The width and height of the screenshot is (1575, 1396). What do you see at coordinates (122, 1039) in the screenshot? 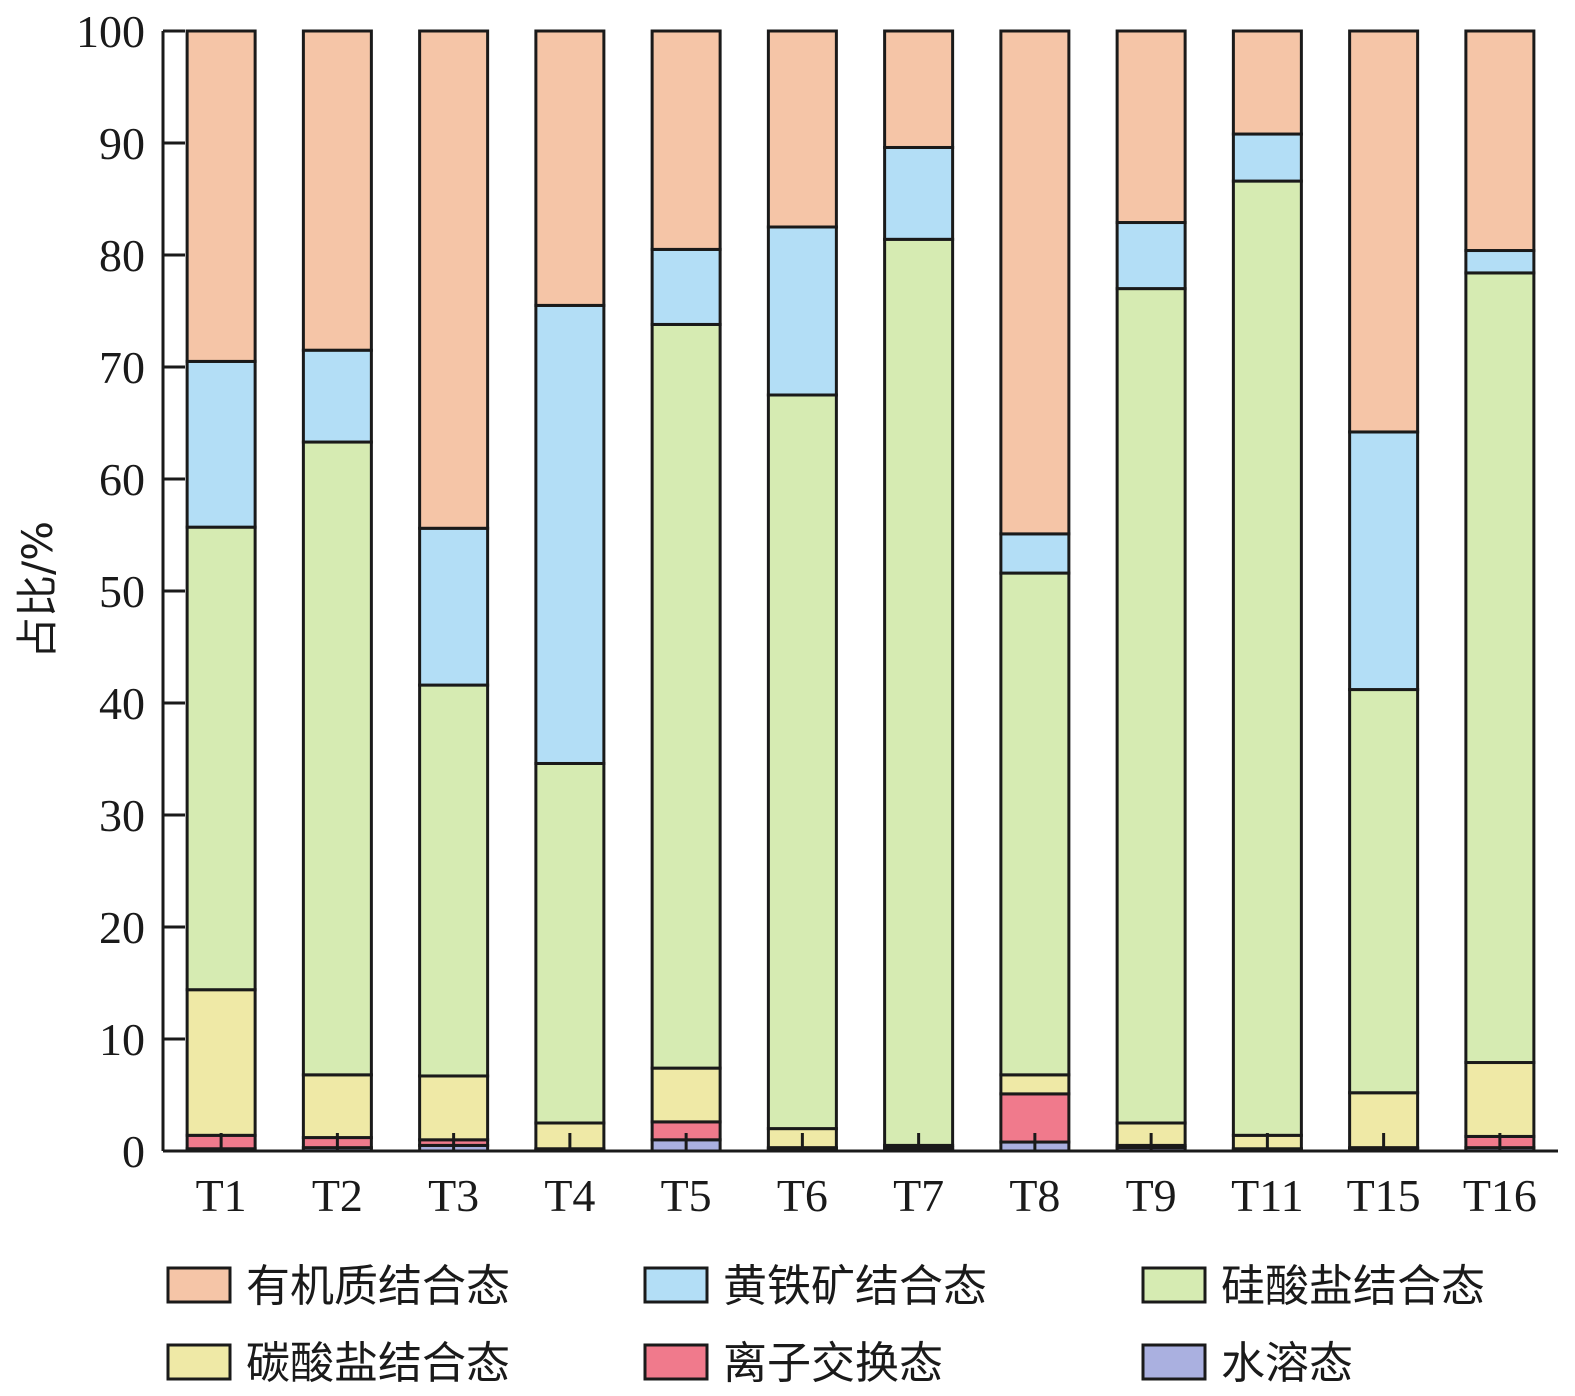
I see `y-tick-label-10: 10` at bounding box center [122, 1039].